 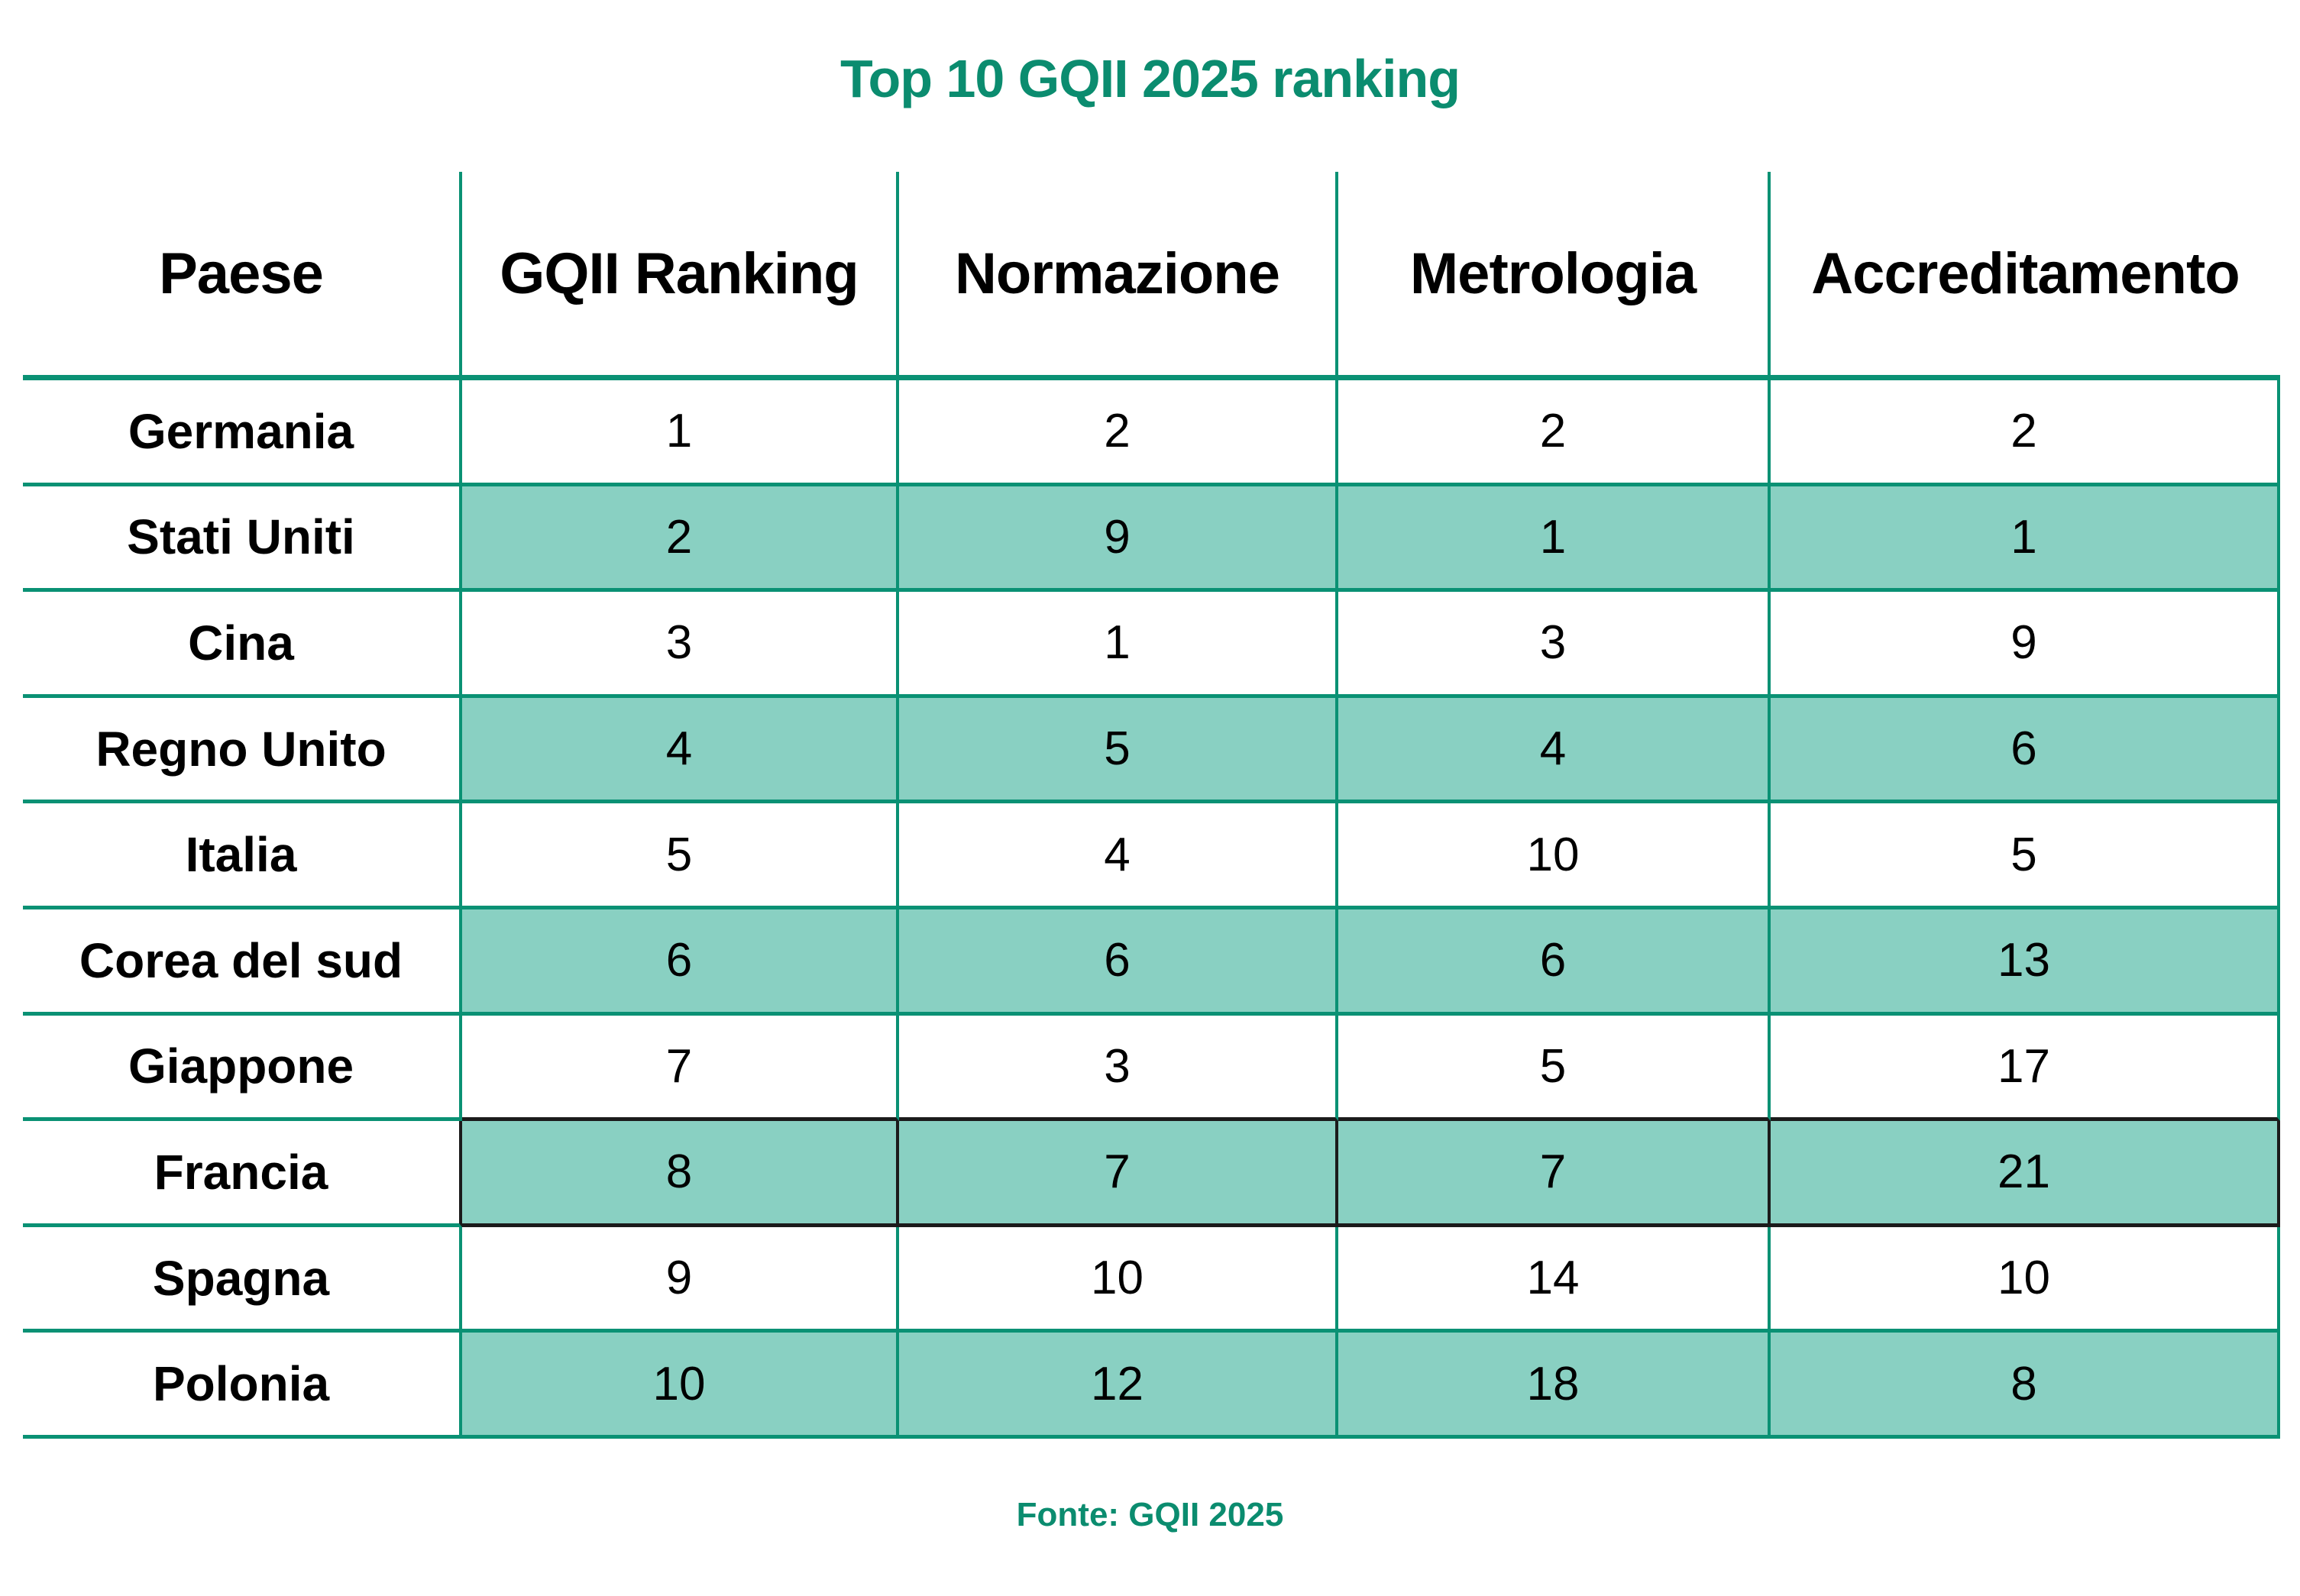 I want to click on value-cell-germania-gqii-ranking: 1, so click(x=680, y=433).